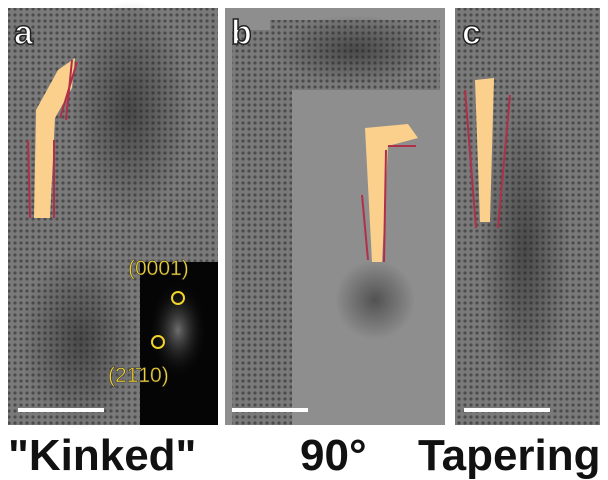 The height and width of the screenshot is (480, 608). I want to click on panel-label: b, so click(241, 33).